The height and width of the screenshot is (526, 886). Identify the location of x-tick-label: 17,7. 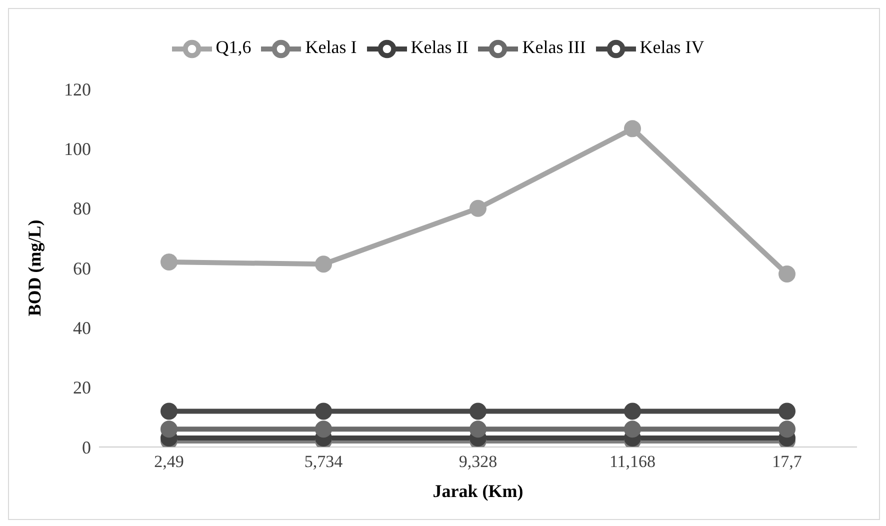
(787, 462).